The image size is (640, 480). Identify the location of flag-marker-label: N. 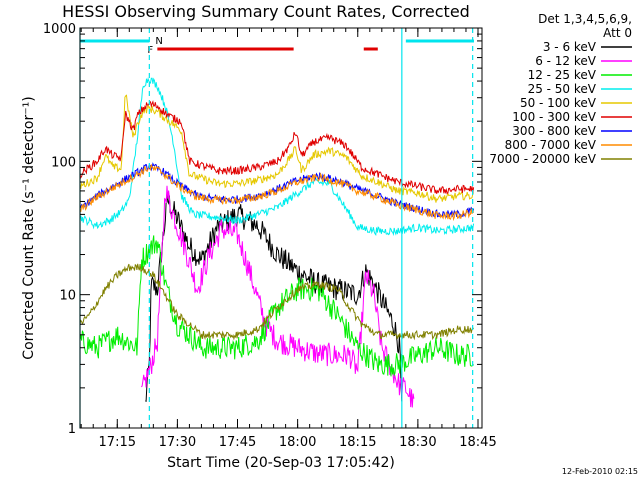
(158, 41).